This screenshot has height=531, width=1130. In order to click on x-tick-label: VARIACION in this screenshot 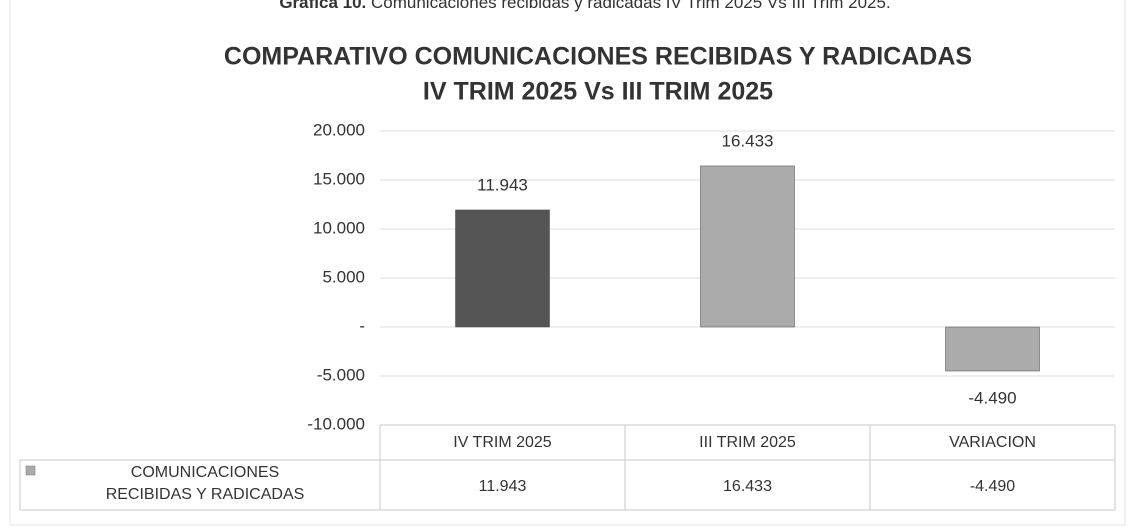, I will do `click(992, 442)`.